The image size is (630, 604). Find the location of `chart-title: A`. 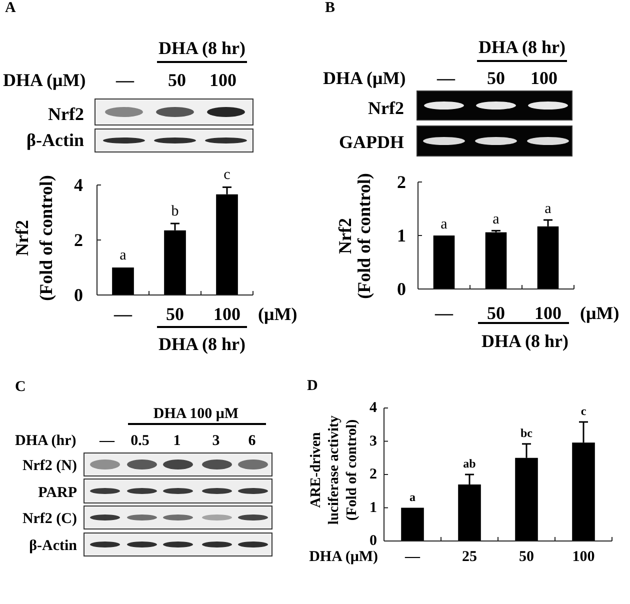

chart-title: A is located at coordinates (10, 8).